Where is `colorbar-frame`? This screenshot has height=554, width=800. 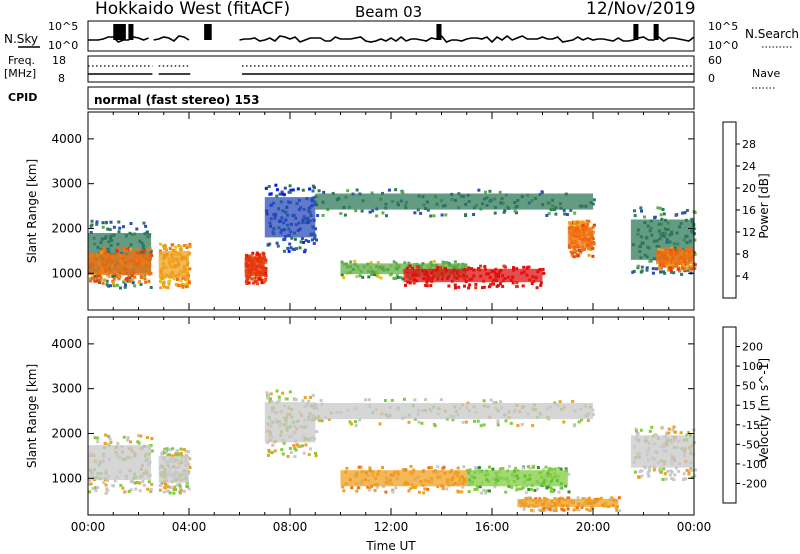
colorbar-frame is located at coordinates (729, 210).